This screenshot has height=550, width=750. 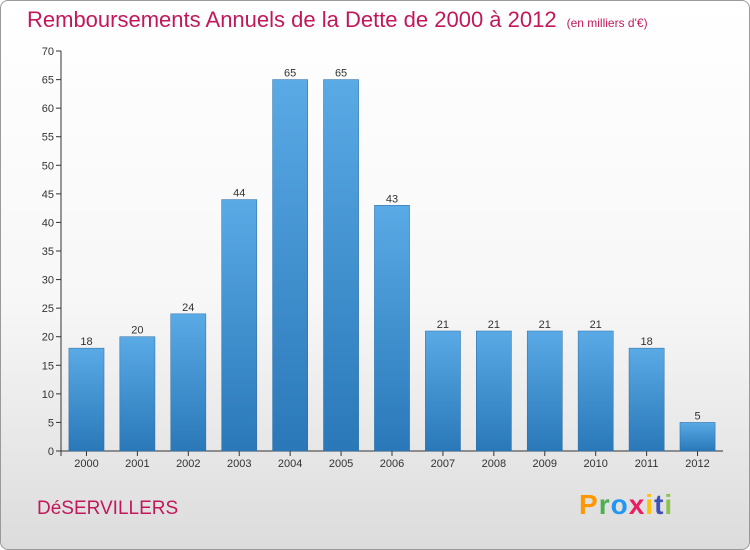 What do you see at coordinates (626, 504) in the screenshot?
I see `proxiti-logo: Proxiti` at bounding box center [626, 504].